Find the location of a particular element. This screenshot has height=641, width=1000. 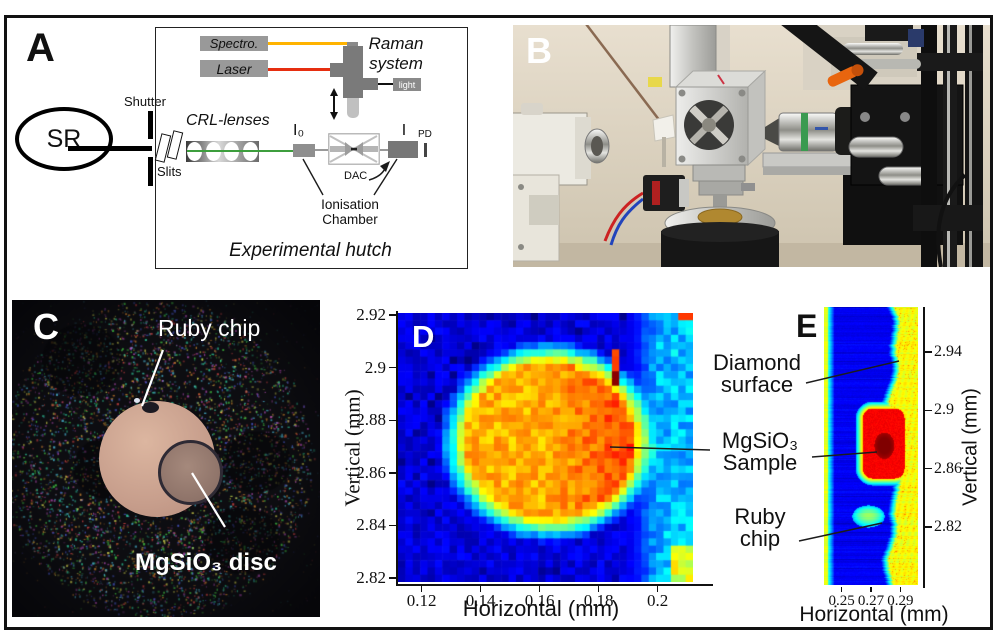

stepper-motor is located at coordinates (646, 210).